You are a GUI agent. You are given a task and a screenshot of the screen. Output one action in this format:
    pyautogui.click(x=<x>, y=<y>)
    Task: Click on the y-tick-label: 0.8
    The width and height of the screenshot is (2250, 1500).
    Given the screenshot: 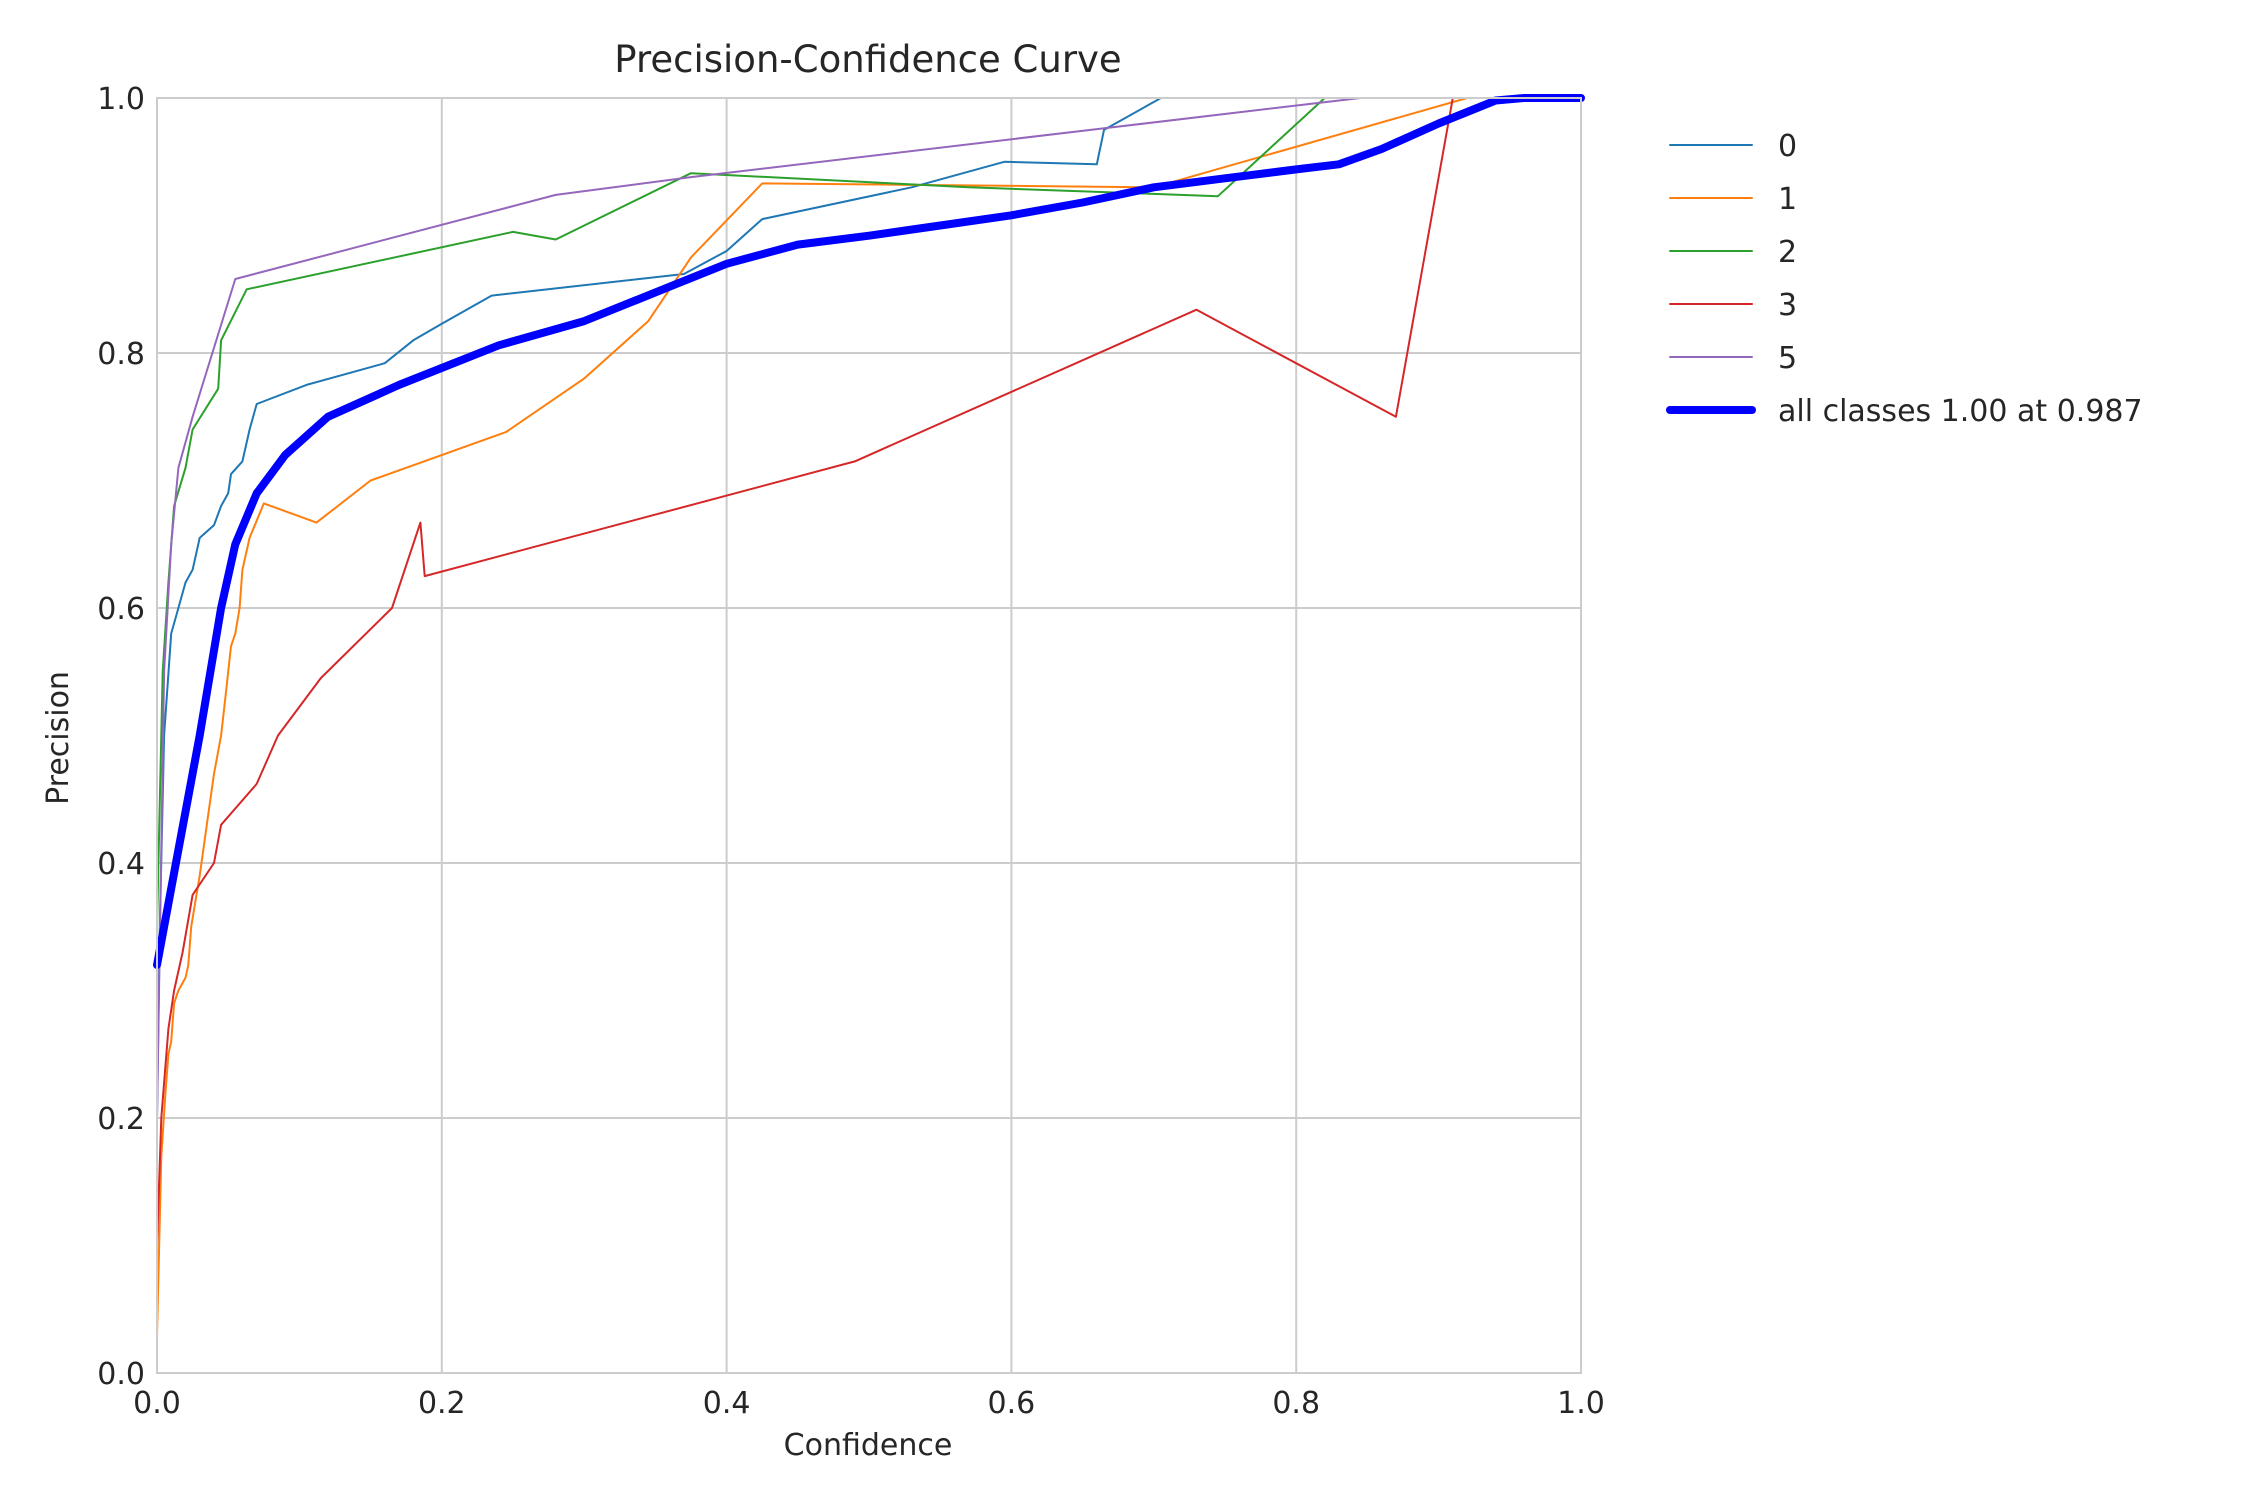 What is the action you would take?
    pyautogui.click(x=121, y=354)
    